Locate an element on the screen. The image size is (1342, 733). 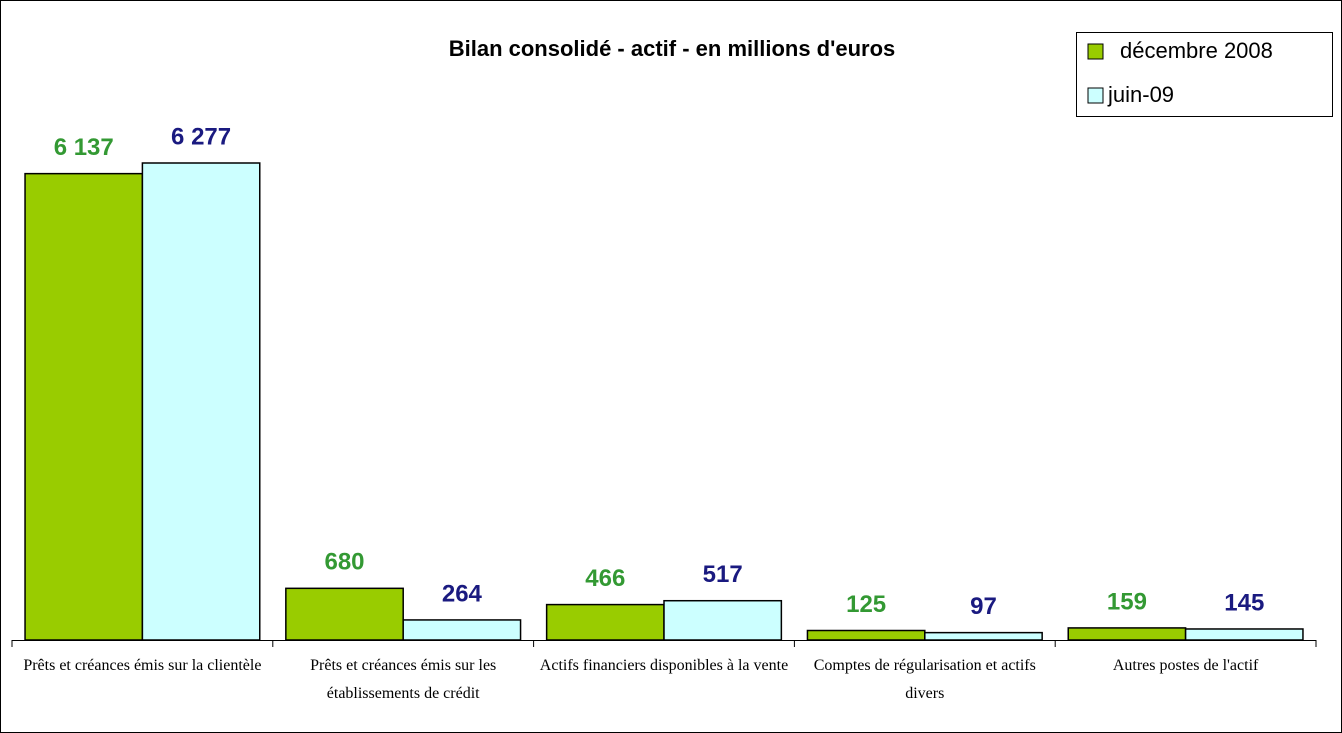
value-label: 680 is located at coordinates (344, 562).